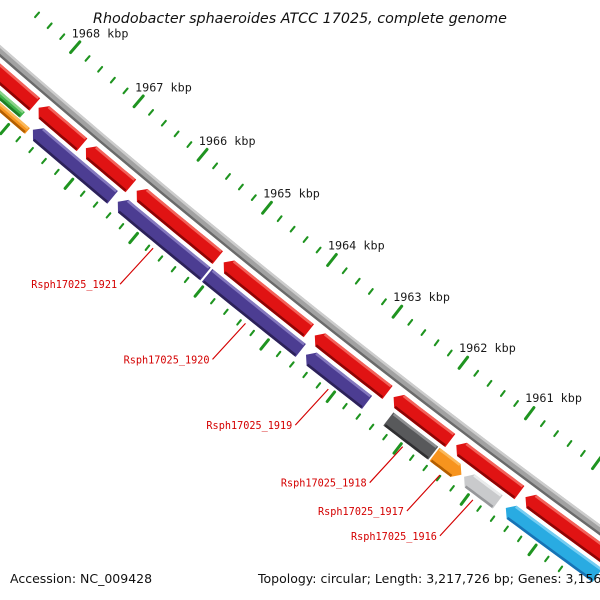  I want to click on gene-arrow-Rsph17025_1920, so click(253, 313).